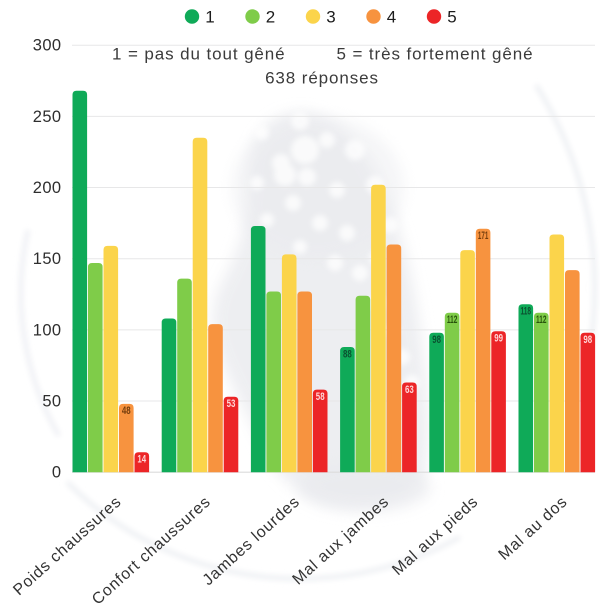 The image size is (600, 615). I want to click on svg-text: 200, so click(47, 188).